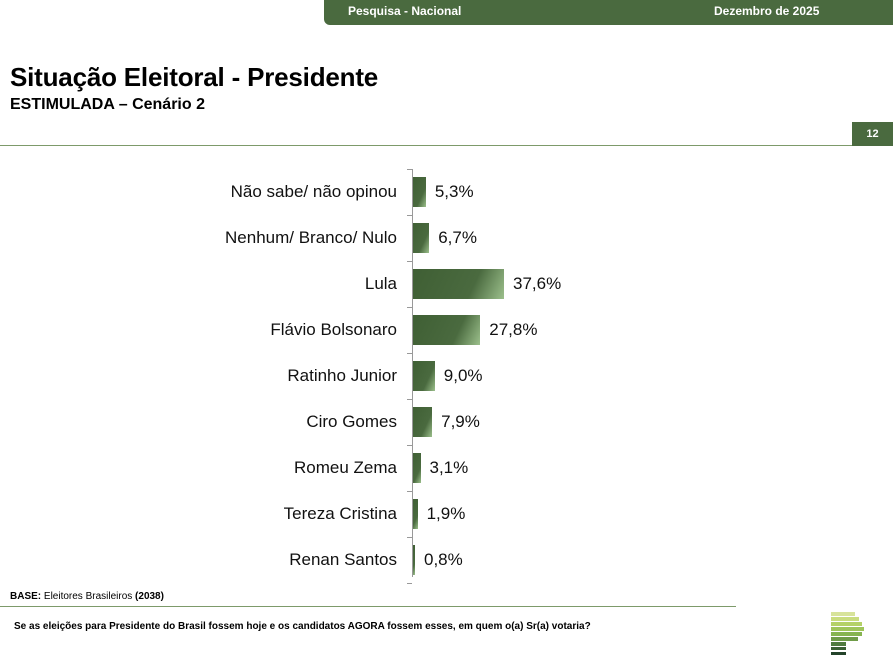 The image size is (893, 662). Describe the element at coordinates (767, 11) in the screenshot. I see `date-label: Dezembro de 2025` at that location.